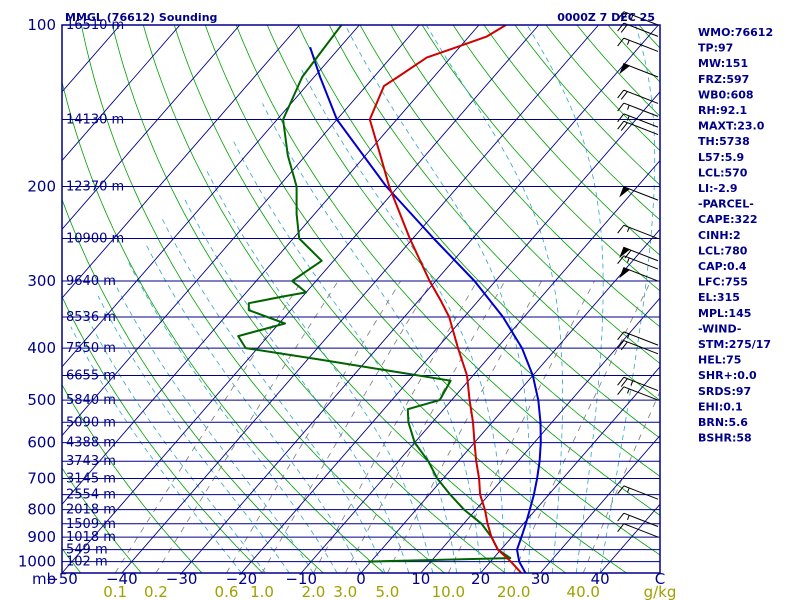 The image size is (800, 600). I want to click on pressure-label: 700, so click(41, 479).